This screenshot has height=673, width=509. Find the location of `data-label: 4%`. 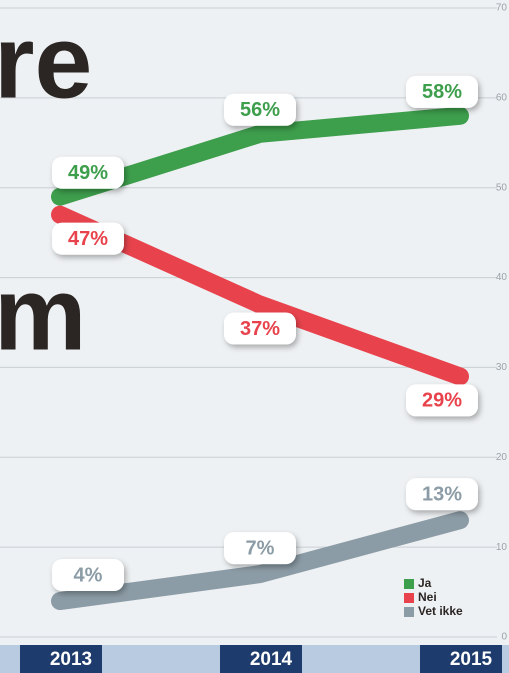

data-label: 4% is located at coordinates (88, 575).